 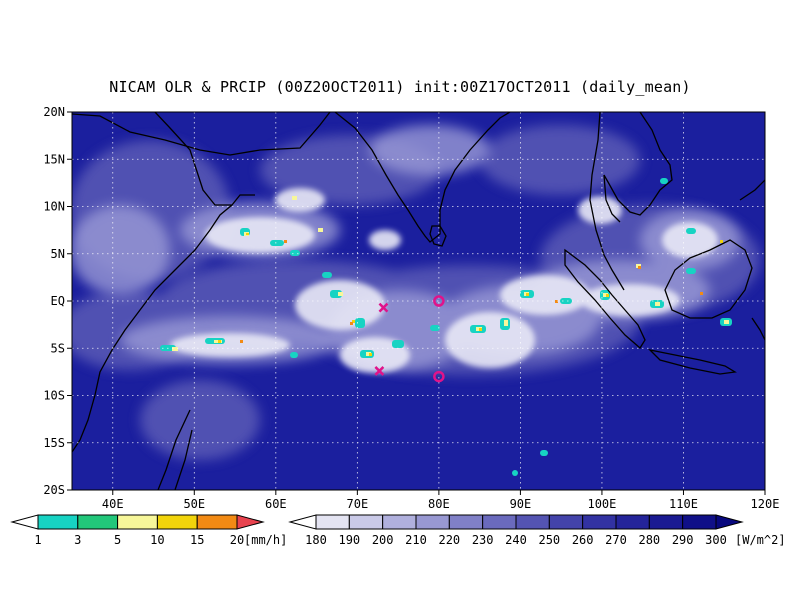 What do you see at coordinates (54, 443) in the screenshot?
I see `lat-tick-label: 15S` at bounding box center [54, 443].